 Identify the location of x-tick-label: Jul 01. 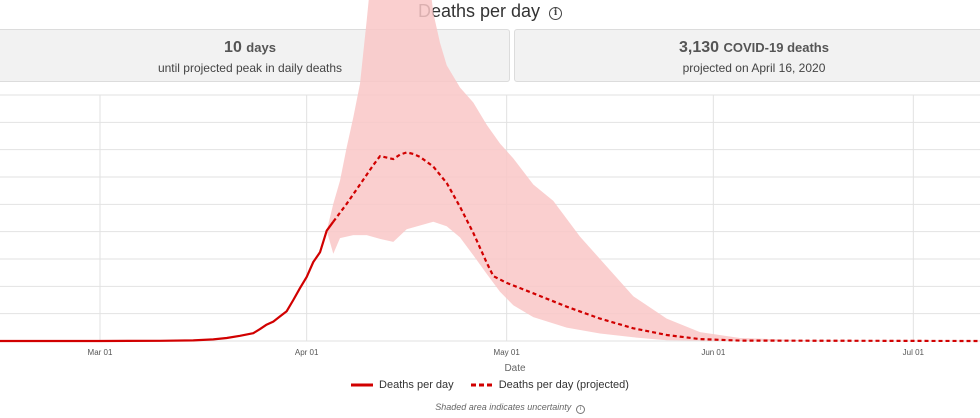
(914, 352).